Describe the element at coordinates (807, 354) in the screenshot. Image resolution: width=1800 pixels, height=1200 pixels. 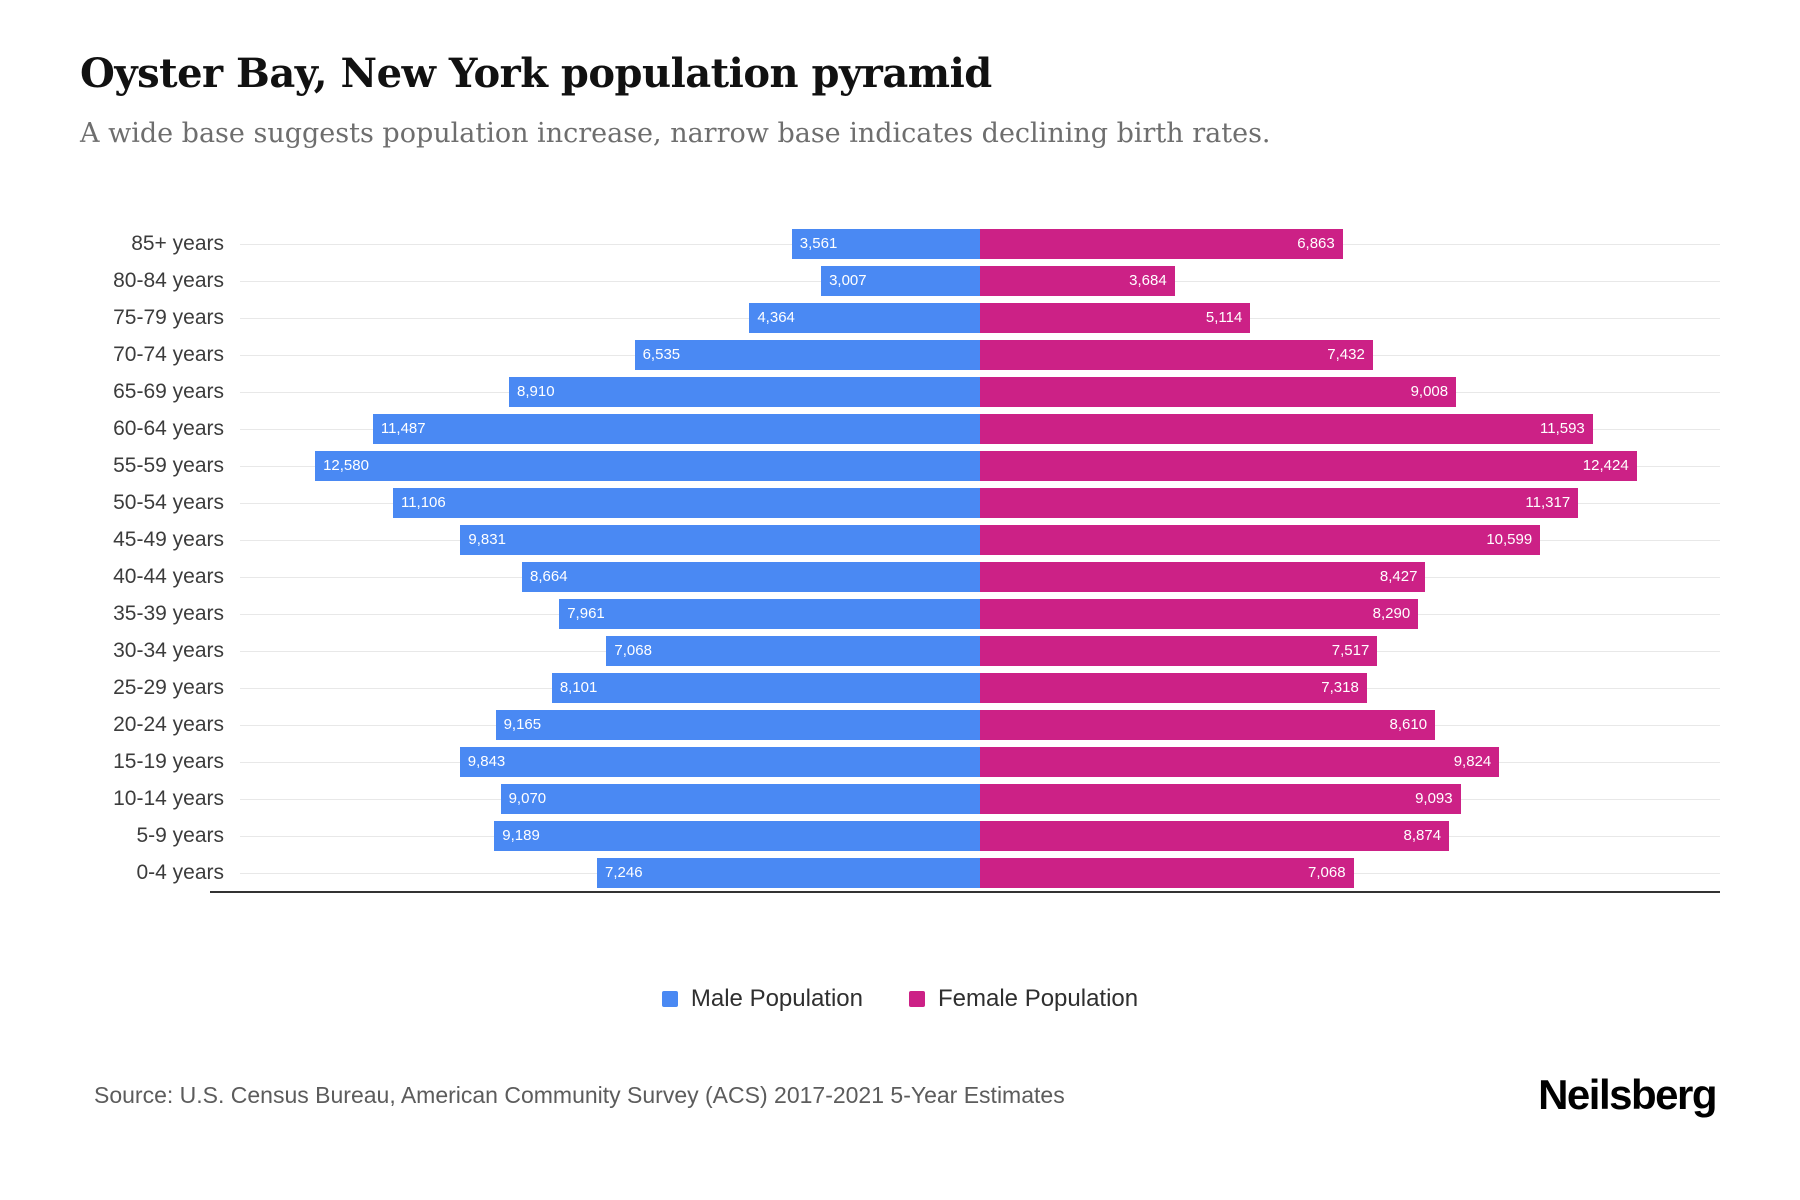
I see `male-bar: 6,535` at that location.